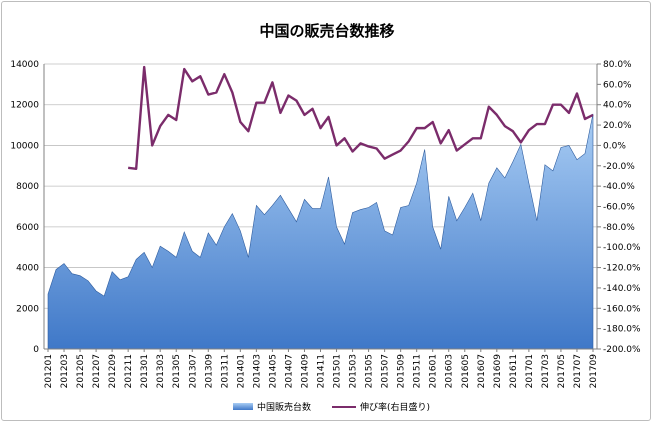  What do you see at coordinates (617, 126) in the screenshot?
I see `right-tick-label: 20.0%` at bounding box center [617, 126].